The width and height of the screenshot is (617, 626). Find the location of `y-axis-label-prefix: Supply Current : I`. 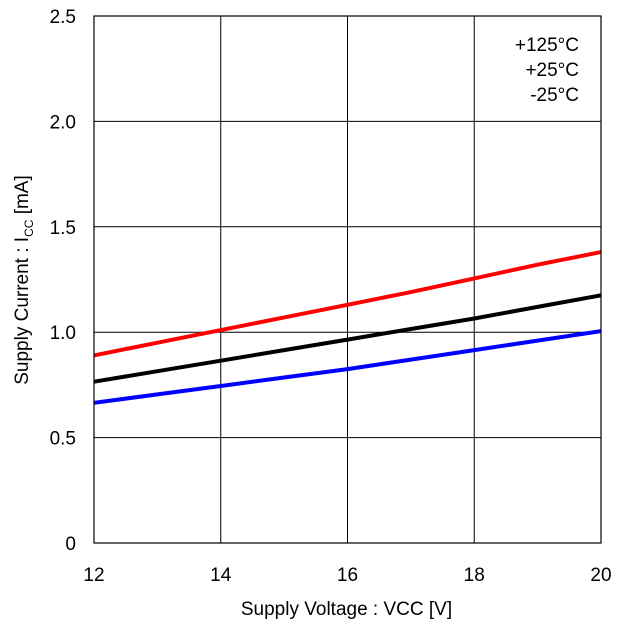

y-axis-label-prefix: Supply Current : I is located at coordinates (22, 311).